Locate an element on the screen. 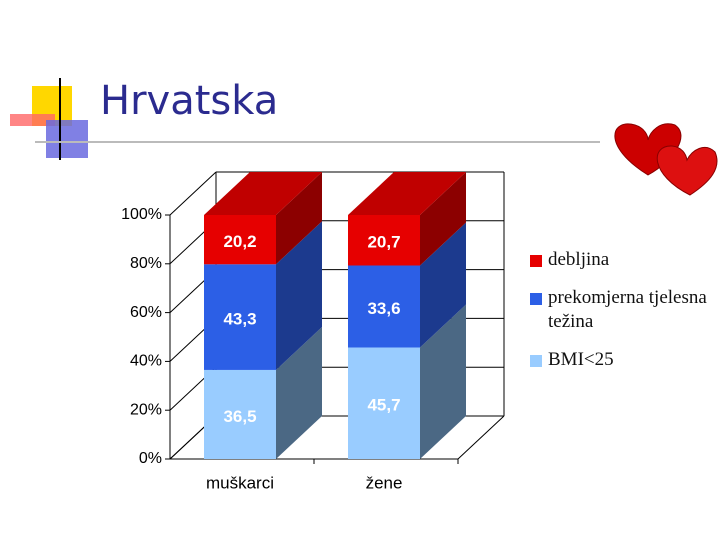  value-label: 20,7 is located at coordinates (383, 242).